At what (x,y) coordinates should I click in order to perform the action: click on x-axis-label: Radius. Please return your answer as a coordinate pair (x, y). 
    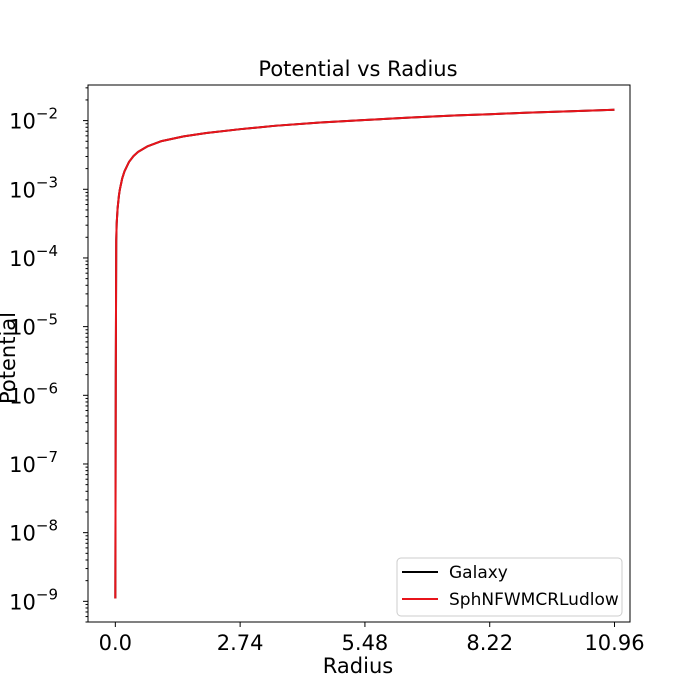
    Looking at the image, I should click on (358, 666).